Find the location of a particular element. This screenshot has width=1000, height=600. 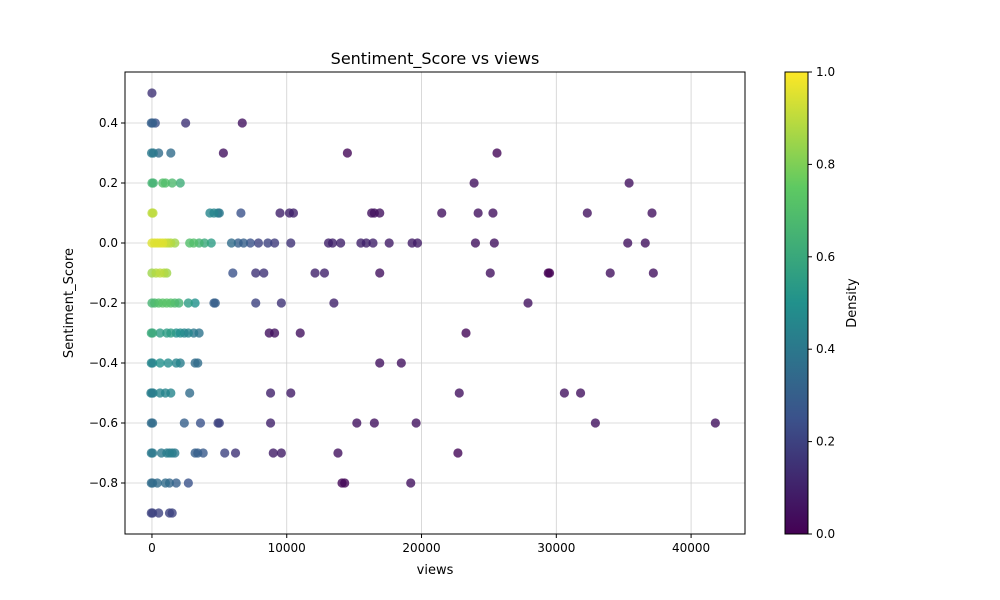

colorbar-frame is located at coordinates (796, 303).